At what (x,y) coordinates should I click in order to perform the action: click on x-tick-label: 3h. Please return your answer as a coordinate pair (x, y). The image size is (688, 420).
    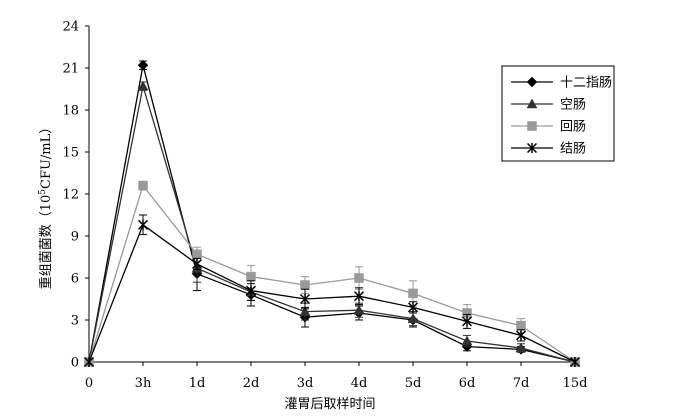
    Looking at the image, I should click on (143, 383).